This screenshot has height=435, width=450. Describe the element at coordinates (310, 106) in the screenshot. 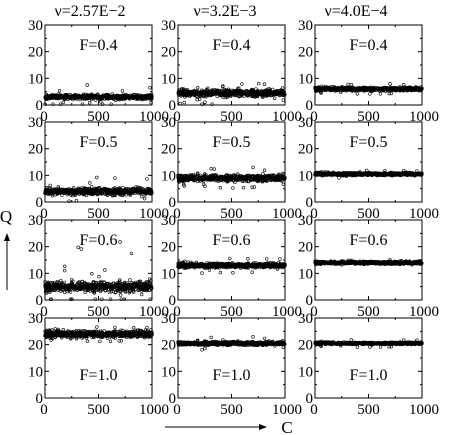

I see `y-tick-label: 0` at that location.